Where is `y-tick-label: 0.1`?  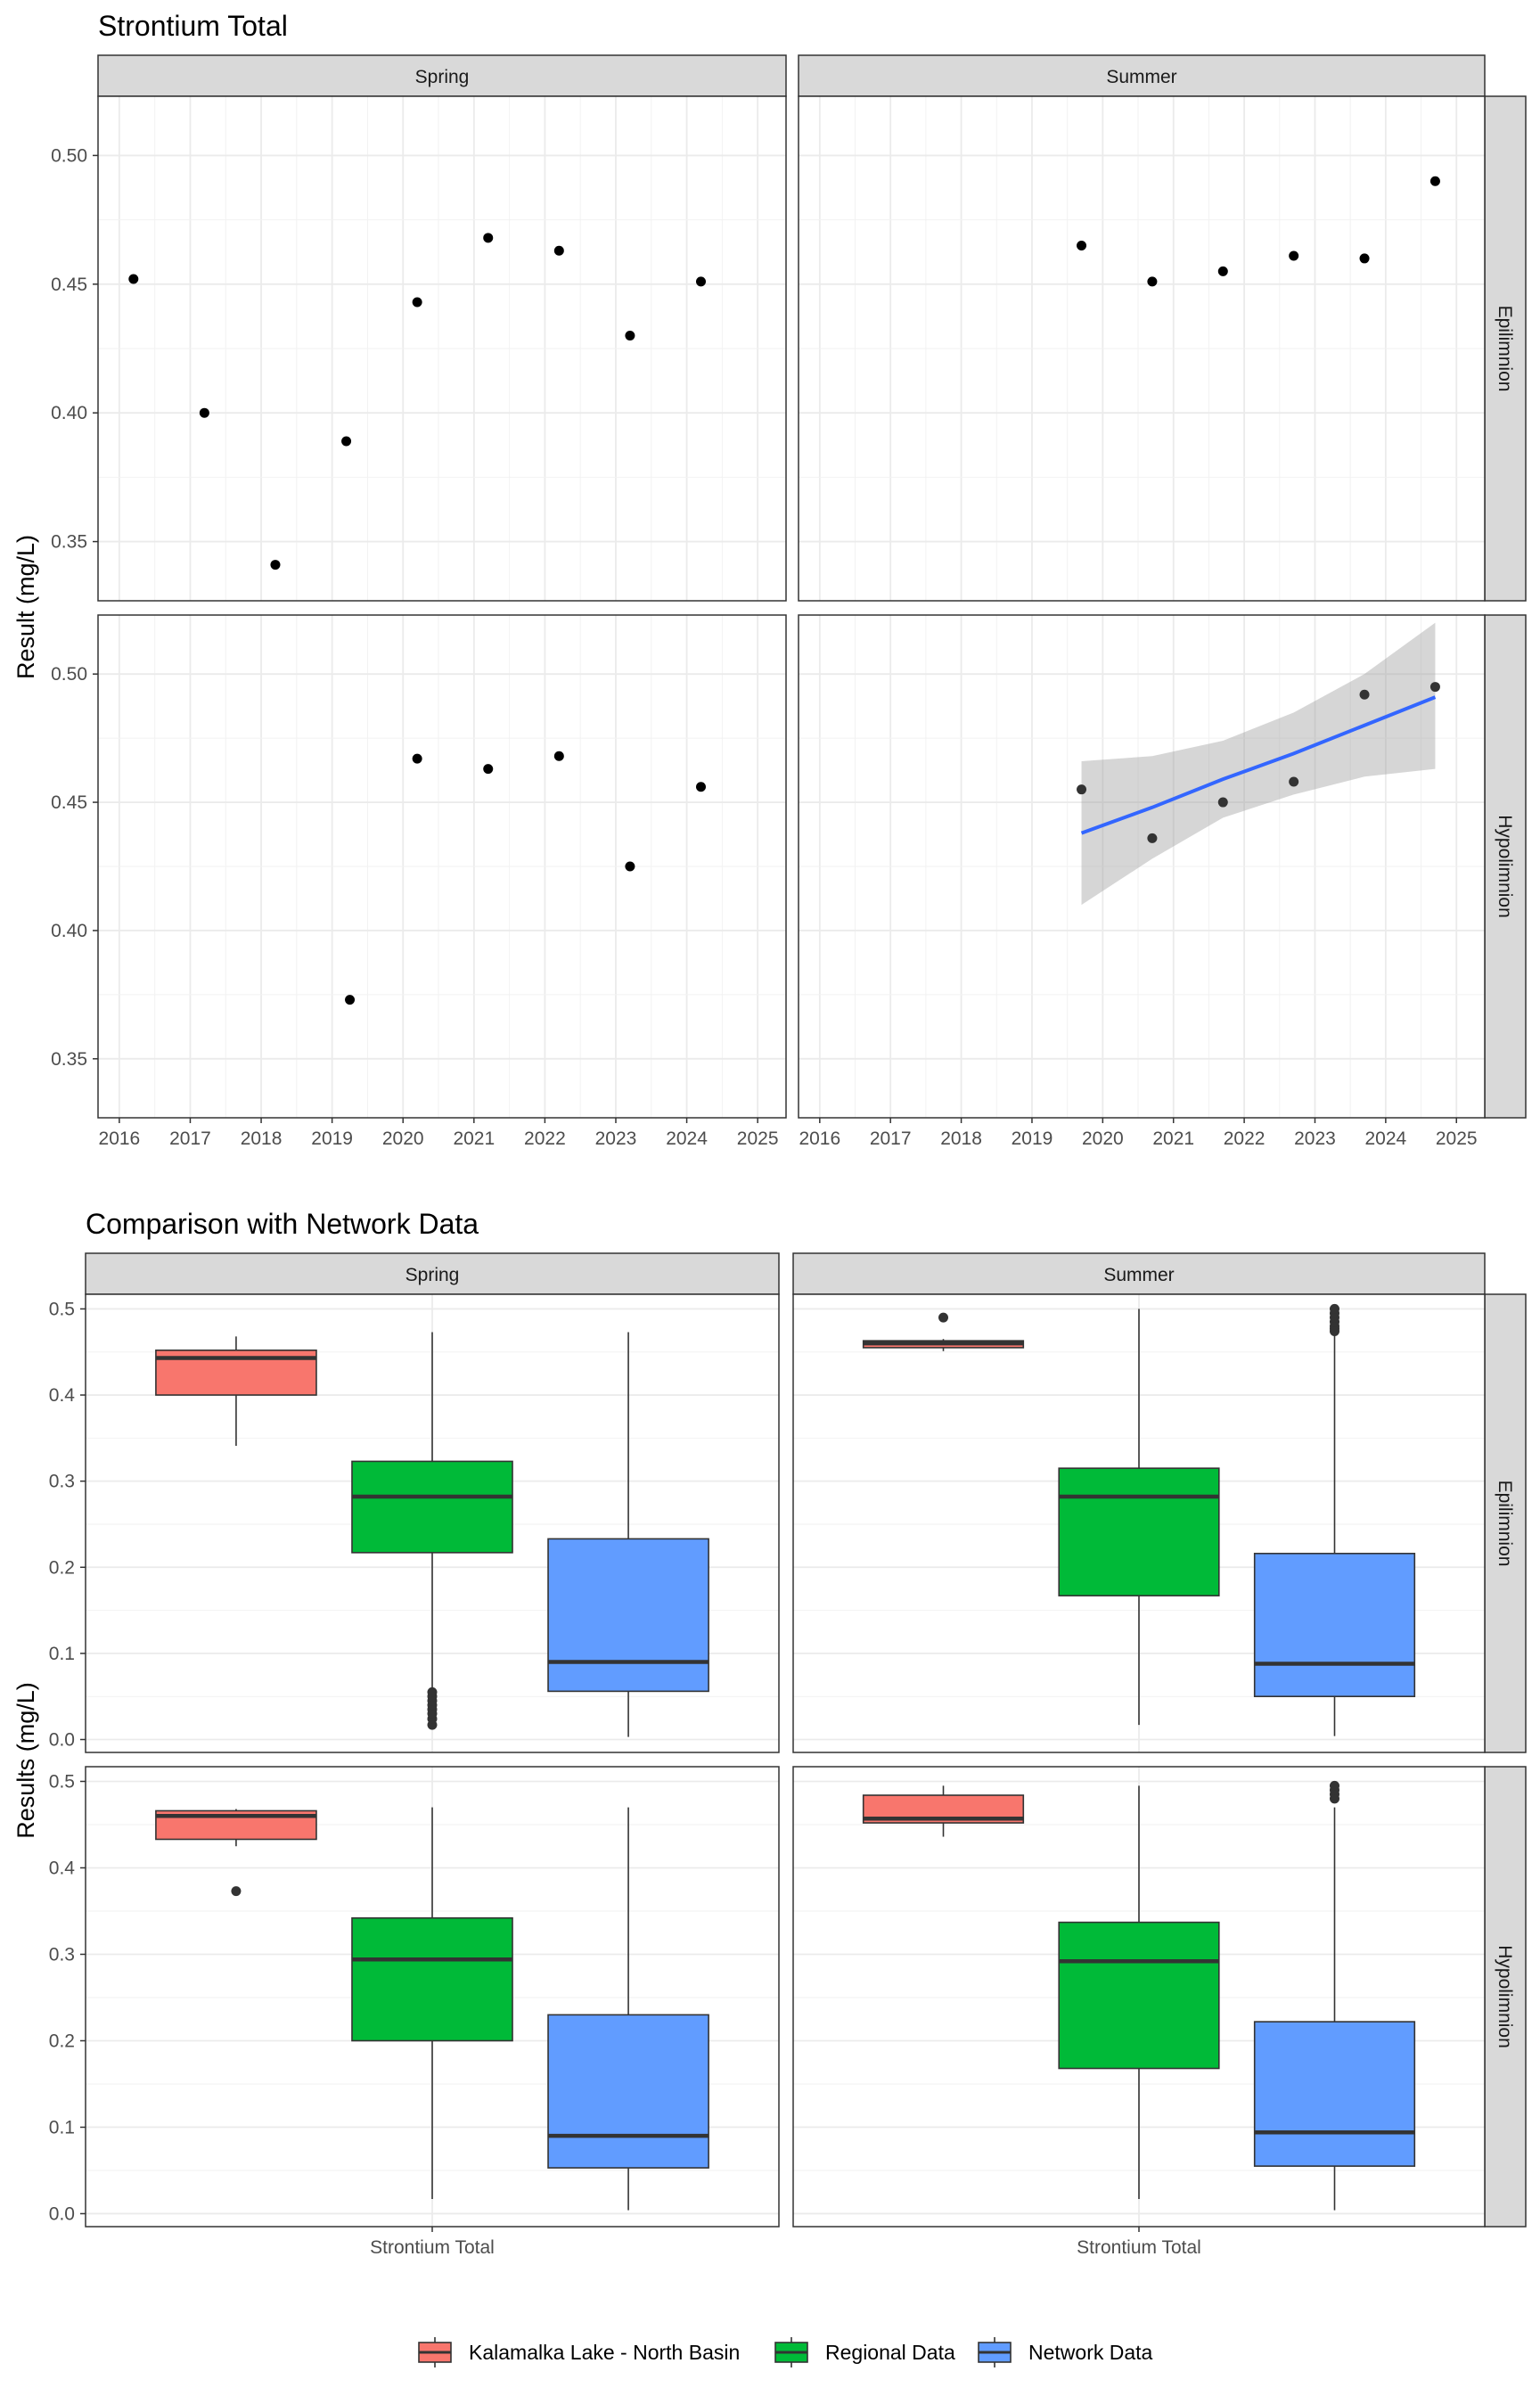 y-tick-label: 0.1 is located at coordinates (62, 2127).